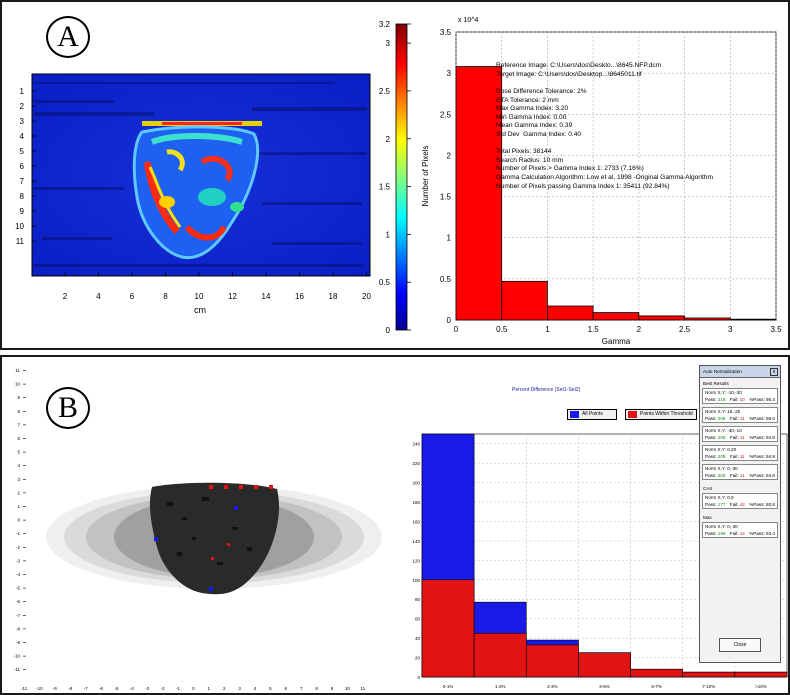  I want to click on hist-b-y-tick-label: 80, so click(418, 599).